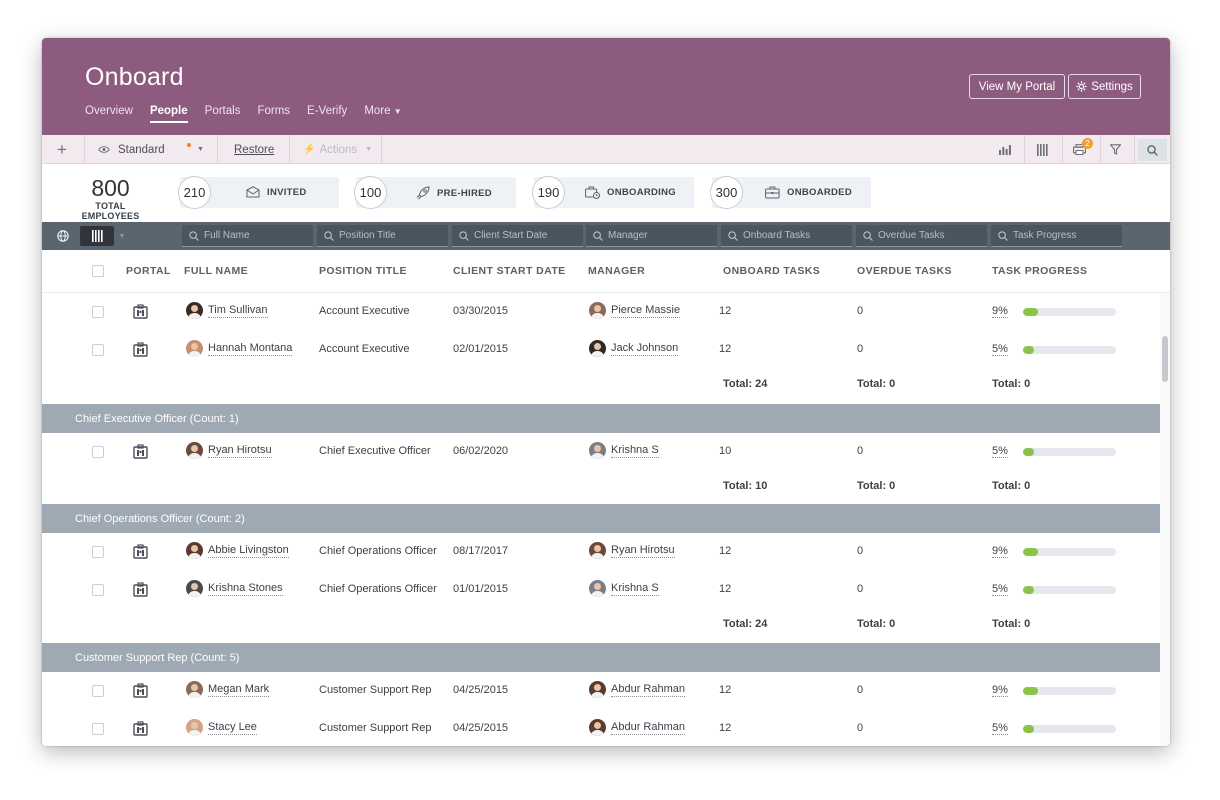 The height and width of the screenshot is (800, 1220). Describe the element at coordinates (337, 149) in the screenshot. I see `actions-dropdown: ⚡ Actions ▼` at that location.